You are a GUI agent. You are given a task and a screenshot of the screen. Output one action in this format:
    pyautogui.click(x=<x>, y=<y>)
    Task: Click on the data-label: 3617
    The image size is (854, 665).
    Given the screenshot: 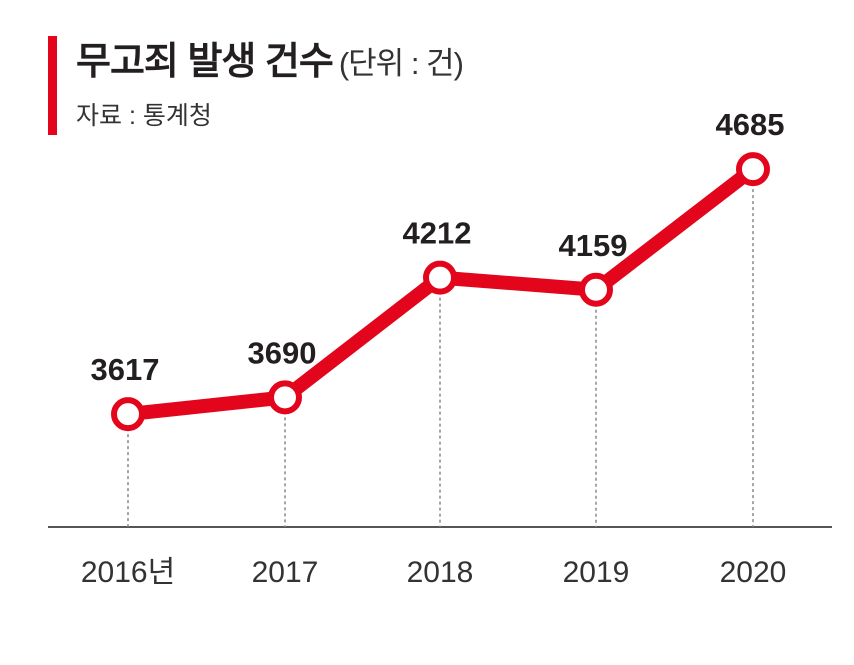 What is the action you would take?
    pyautogui.click(x=125, y=369)
    